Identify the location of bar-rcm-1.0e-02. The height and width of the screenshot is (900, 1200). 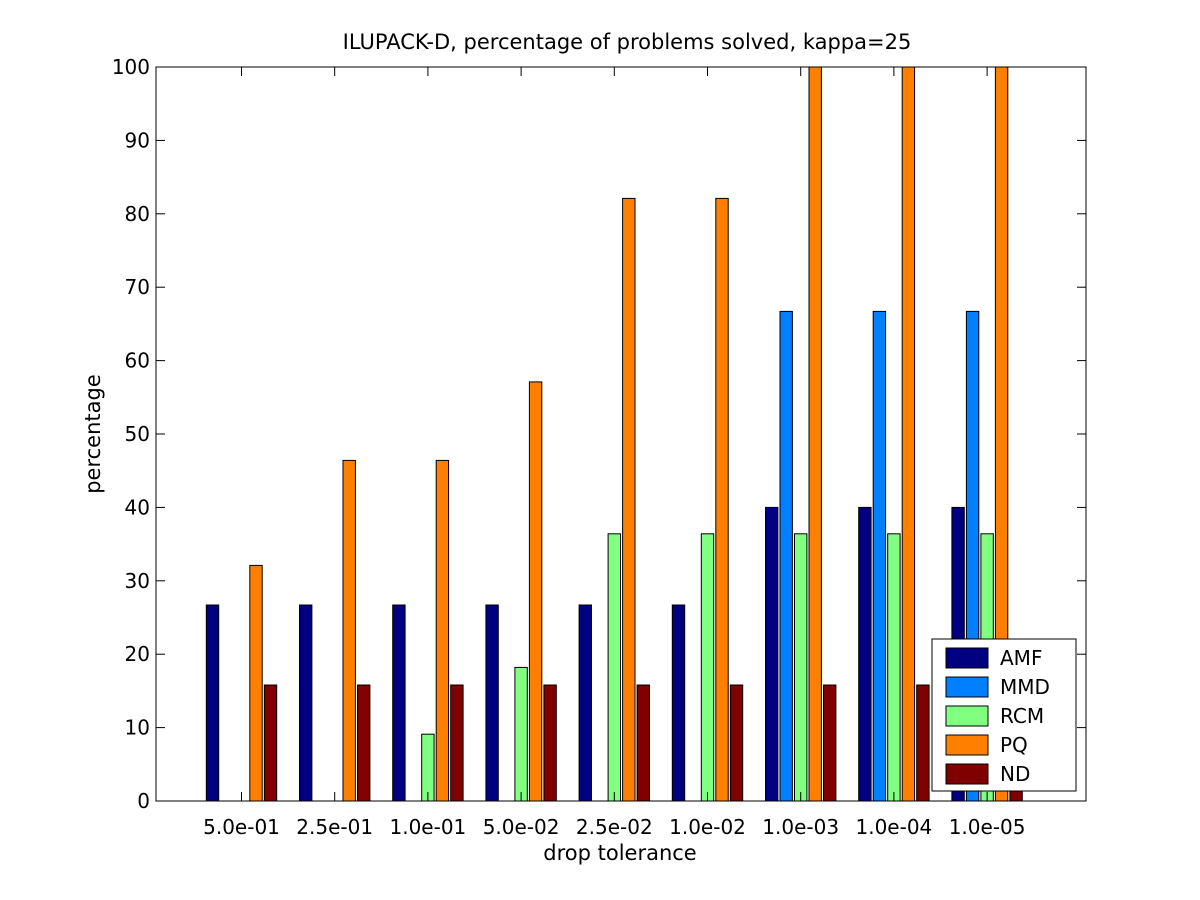
(707, 667).